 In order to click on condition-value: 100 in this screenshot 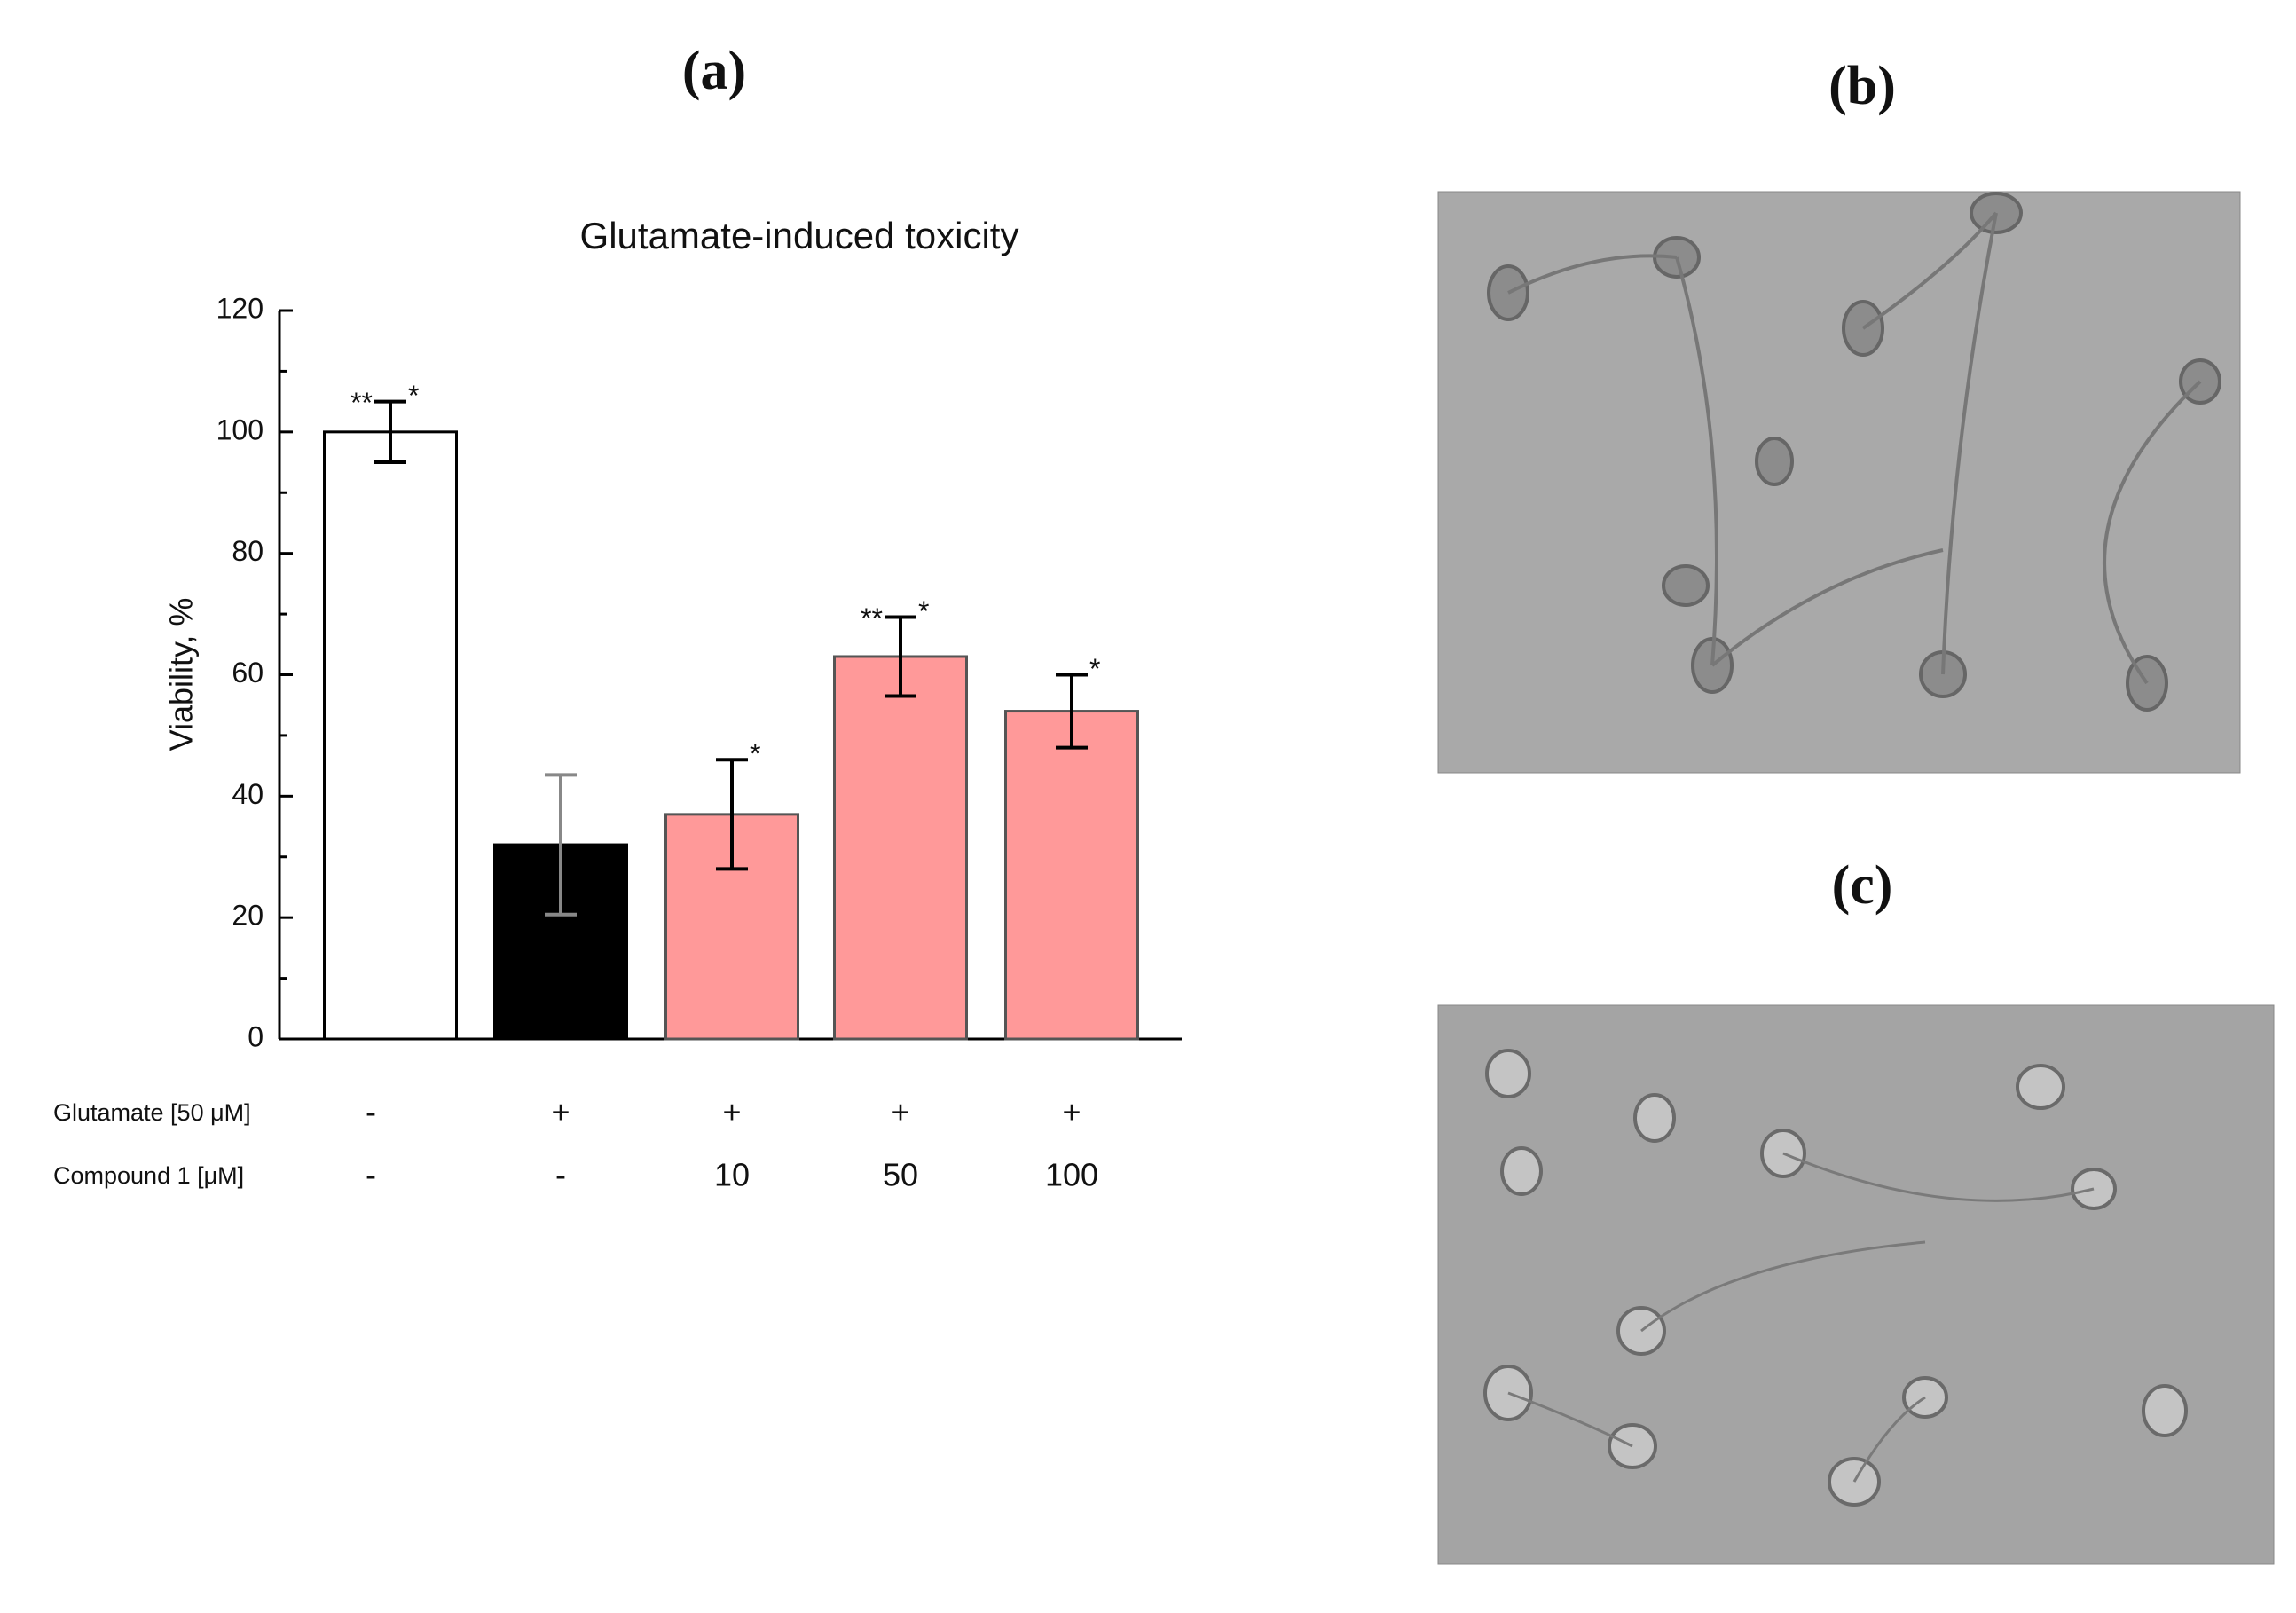, I will do `click(1071, 1175)`.